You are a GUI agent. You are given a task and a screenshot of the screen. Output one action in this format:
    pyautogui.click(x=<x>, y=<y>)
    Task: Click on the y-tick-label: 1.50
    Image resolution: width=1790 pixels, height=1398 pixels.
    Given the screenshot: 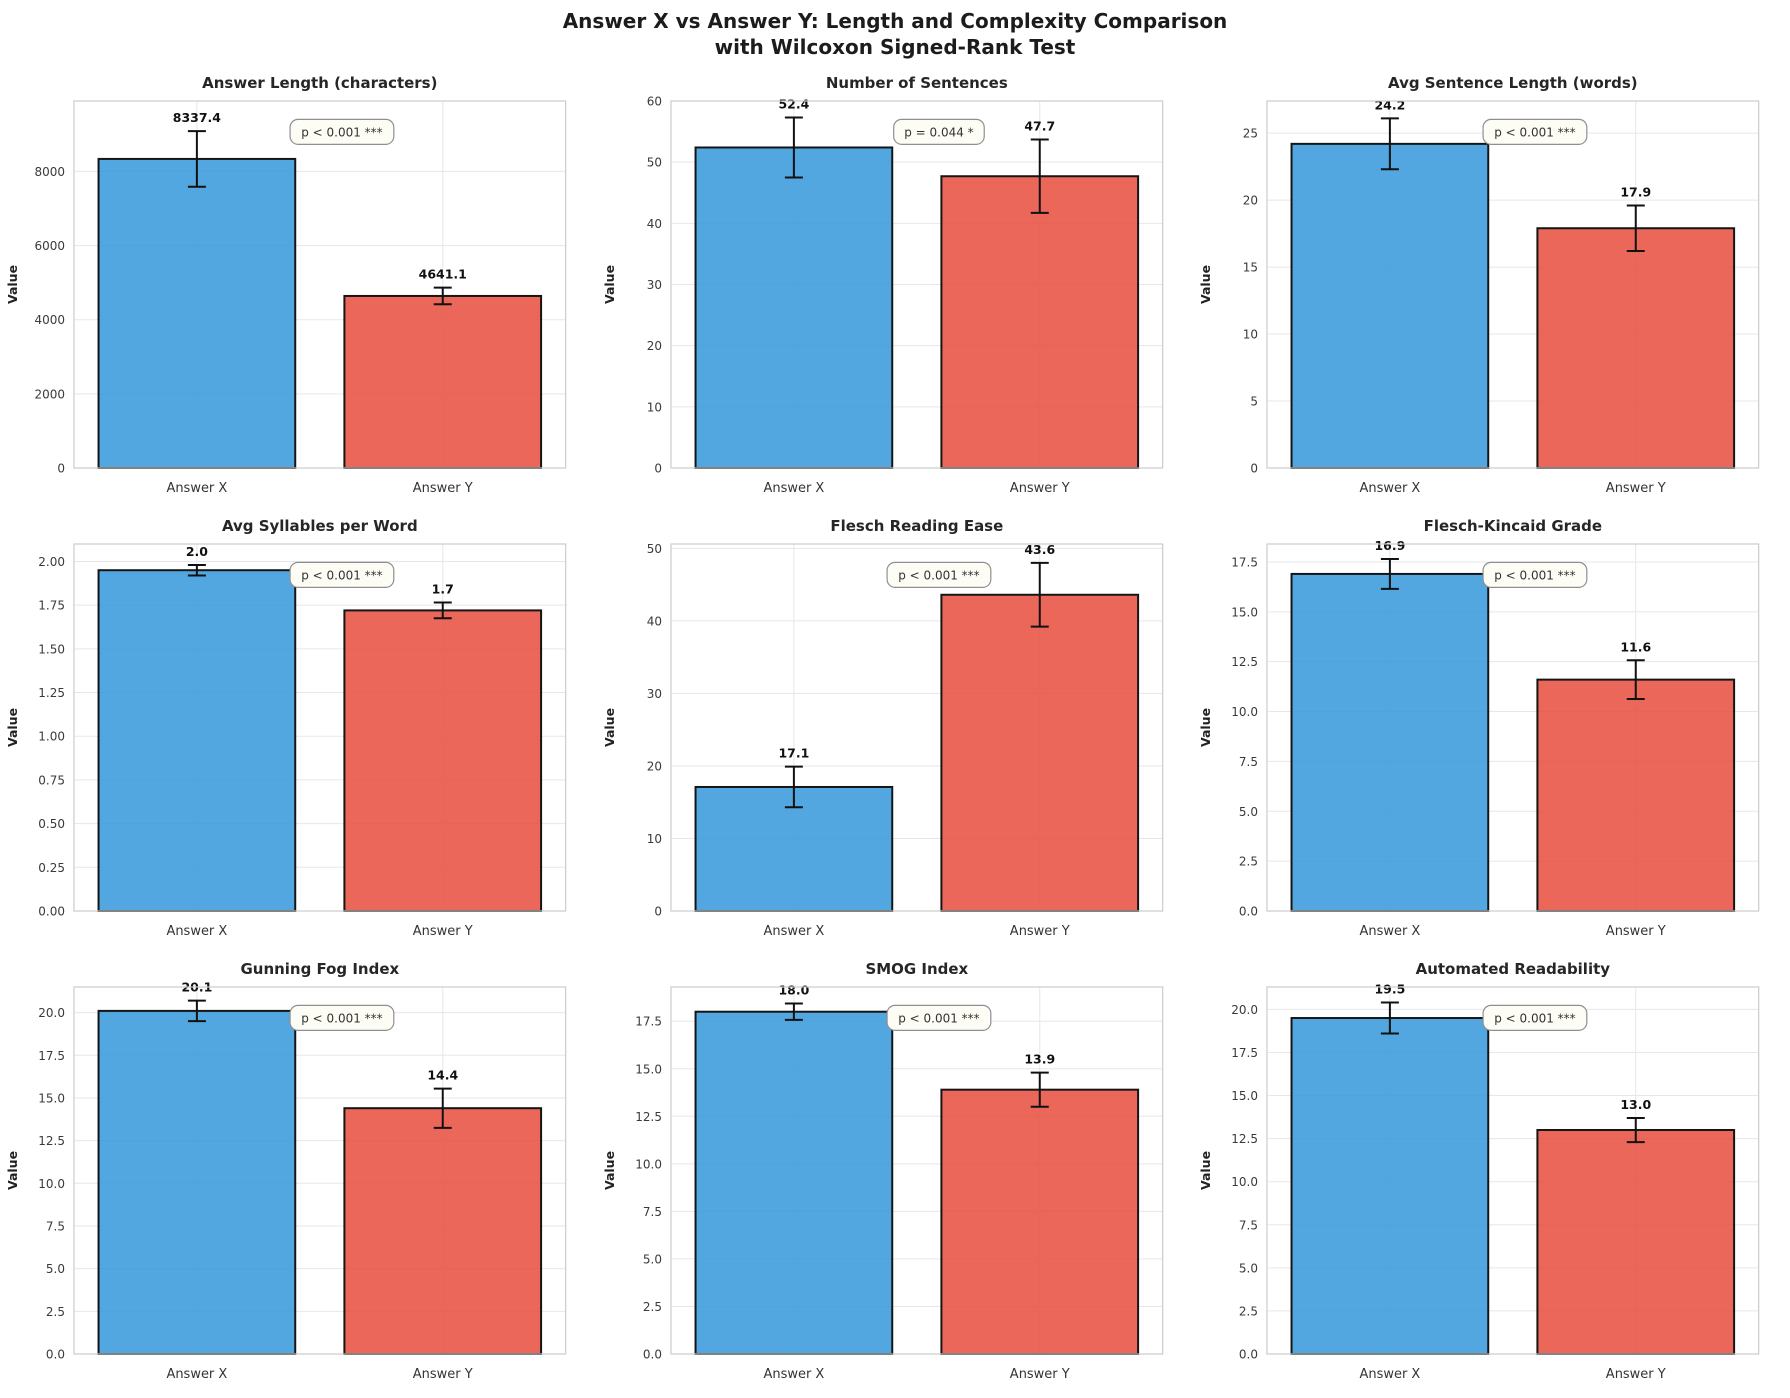 What is the action you would take?
    pyautogui.click(x=51, y=649)
    